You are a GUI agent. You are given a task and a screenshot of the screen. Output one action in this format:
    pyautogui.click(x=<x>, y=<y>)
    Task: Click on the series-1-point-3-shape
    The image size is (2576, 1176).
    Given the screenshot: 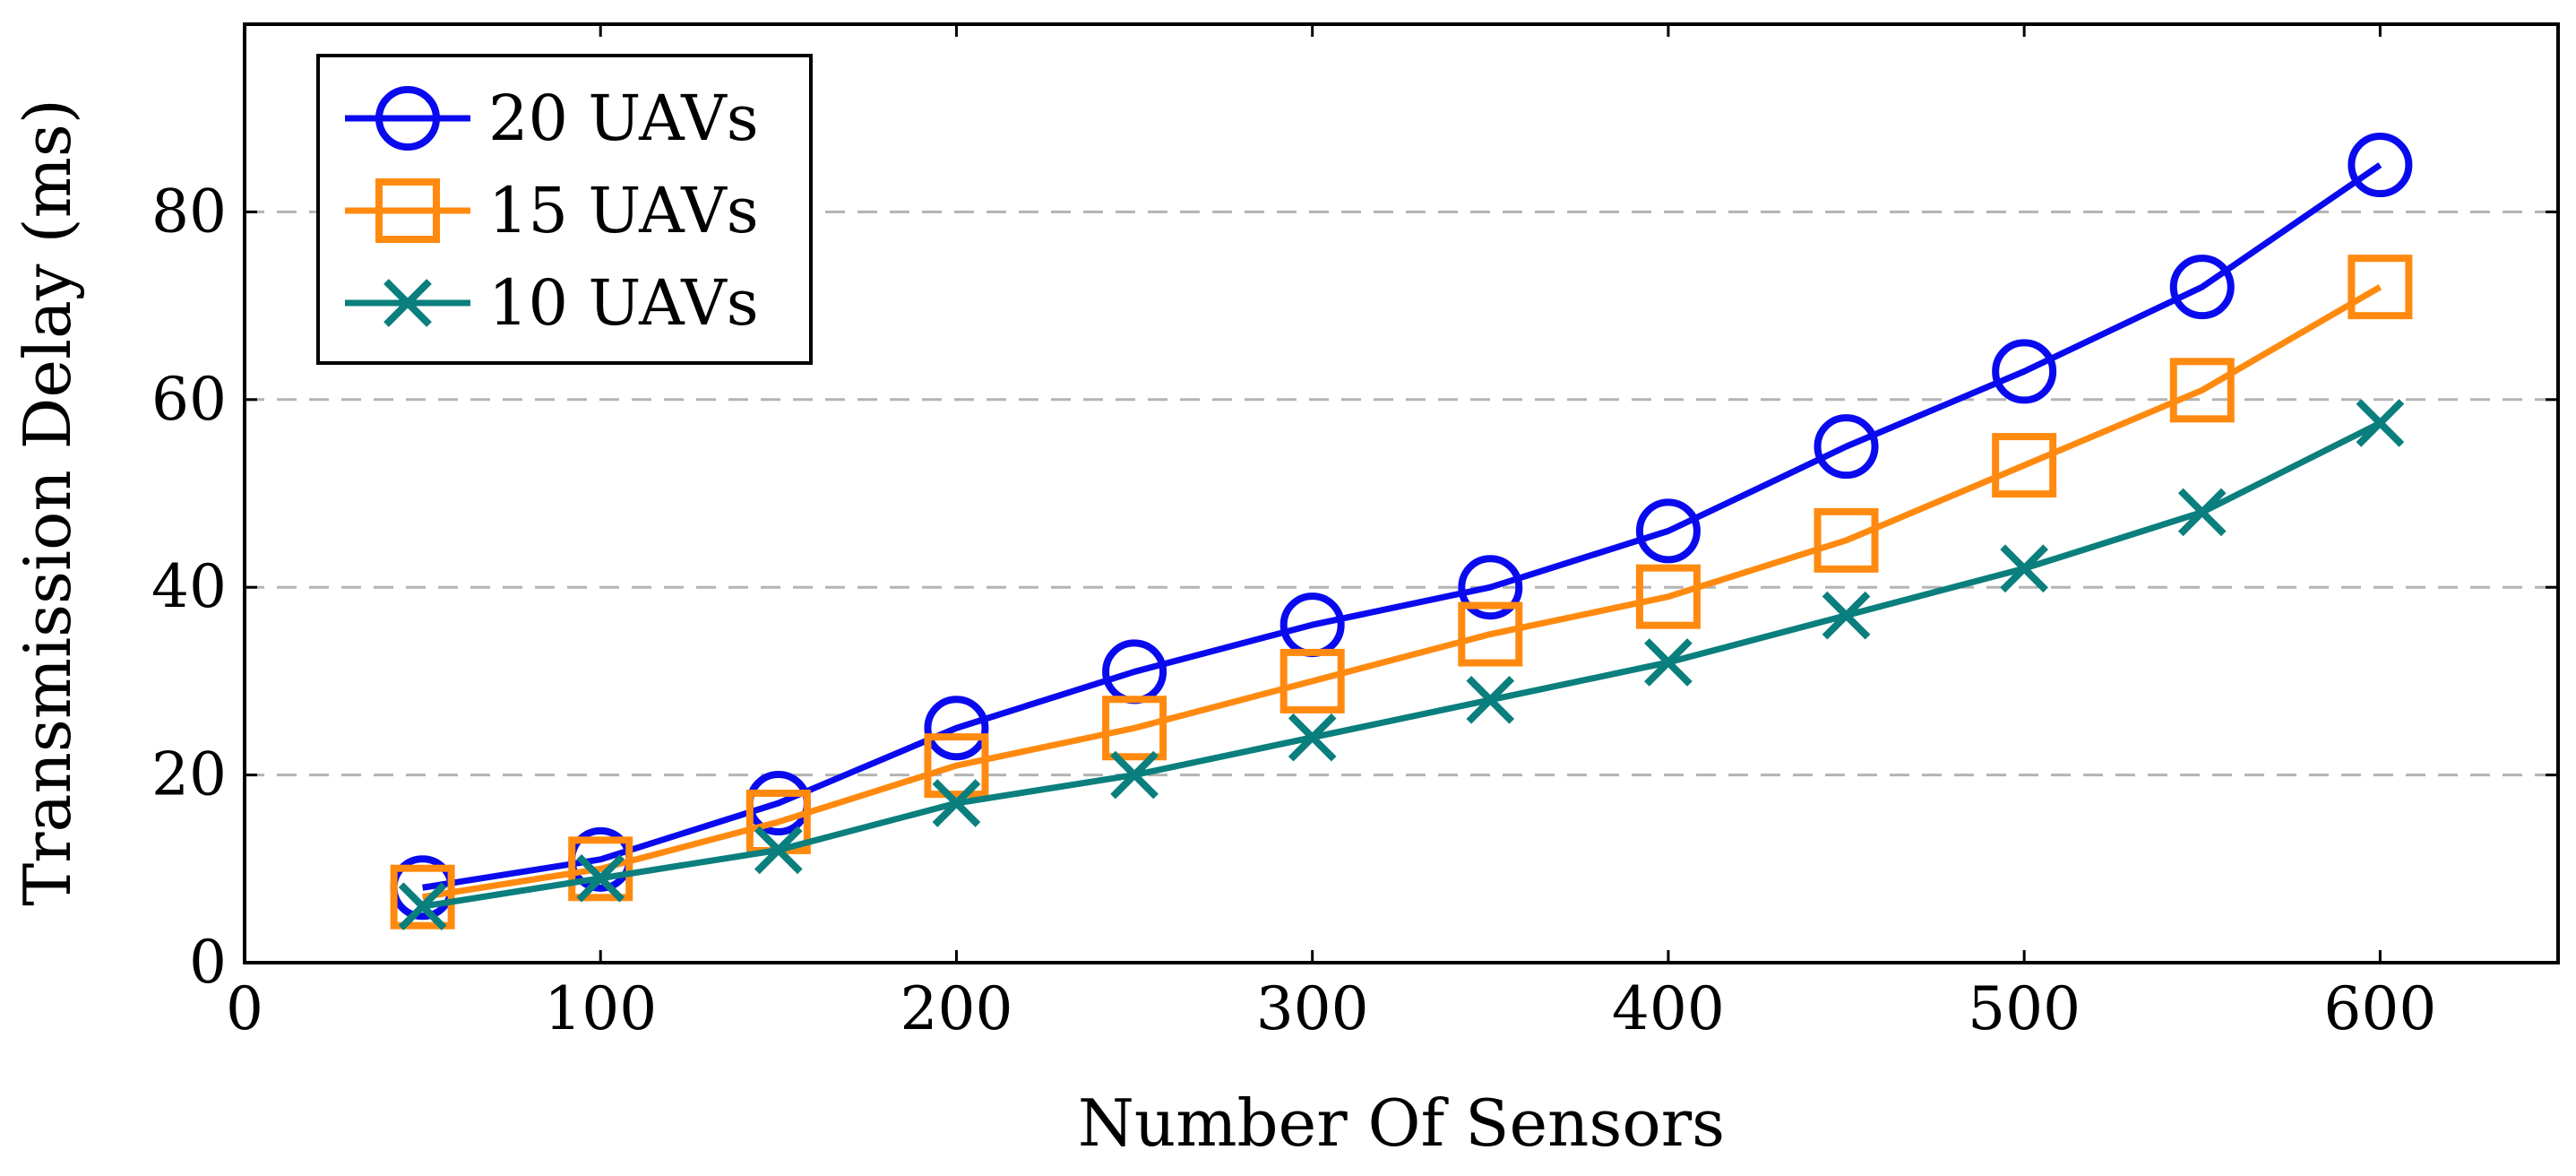 What is the action you would take?
    pyautogui.click(x=957, y=766)
    